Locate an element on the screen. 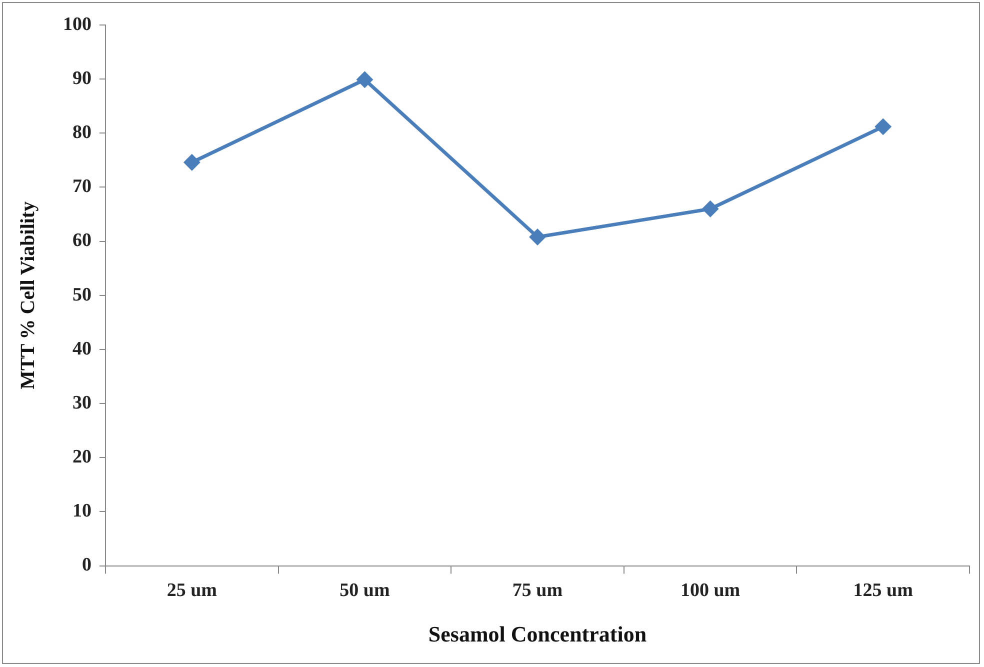 Image resolution: width=984 pixels, height=667 pixels. y-tick-label: 80 is located at coordinates (82, 133).